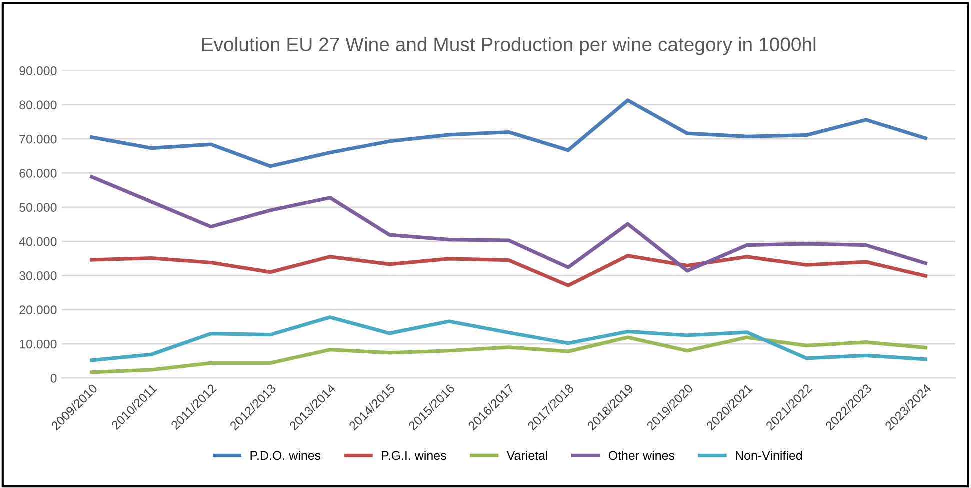 The width and height of the screenshot is (971, 488). Describe the element at coordinates (527, 455) in the screenshot. I see `legend-label: Varietal` at that location.